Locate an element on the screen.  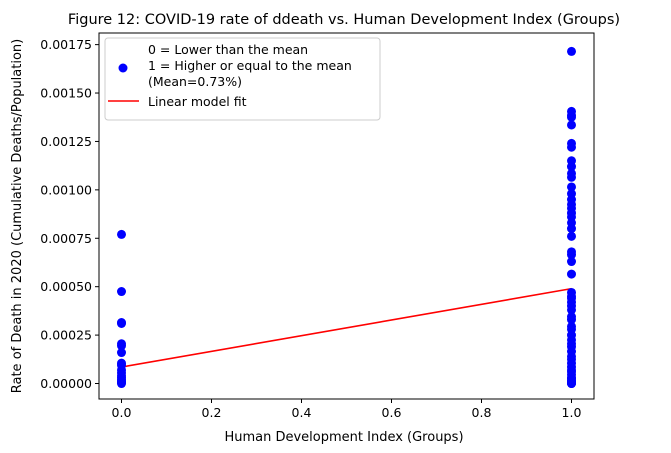
y-tick-label: 0.00125 is located at coordinates (66, 141).